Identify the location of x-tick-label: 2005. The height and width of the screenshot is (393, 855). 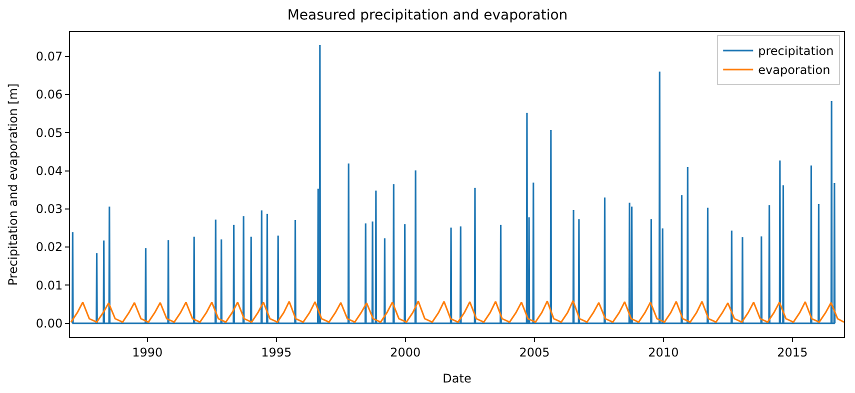
(534, 352).